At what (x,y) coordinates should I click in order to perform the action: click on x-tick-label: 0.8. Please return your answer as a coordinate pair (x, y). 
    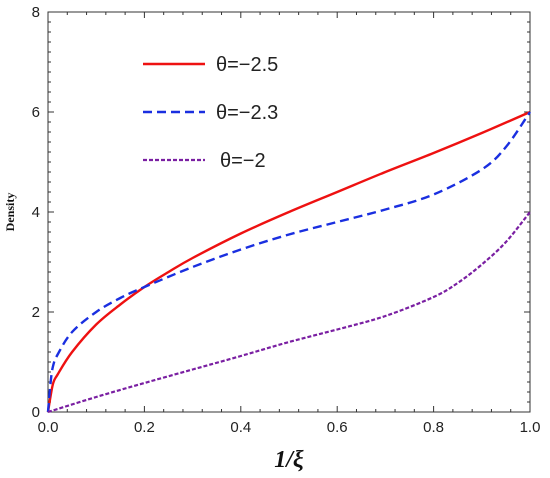
    Looking at the image, I should click on (433, 427).